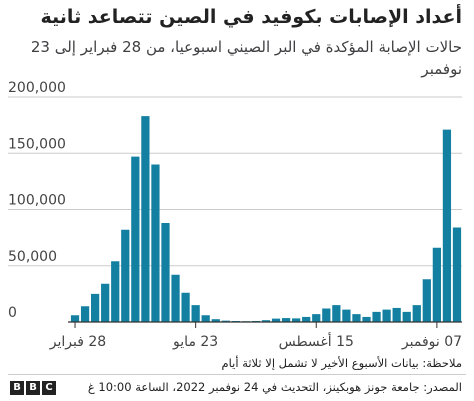 The height and width of the screenshot is (401, 474). What do you see at coordinates (49, 388) in the screenshot?
I see `bbc-logo-letter-3: C` at bounding box center [49, 388].